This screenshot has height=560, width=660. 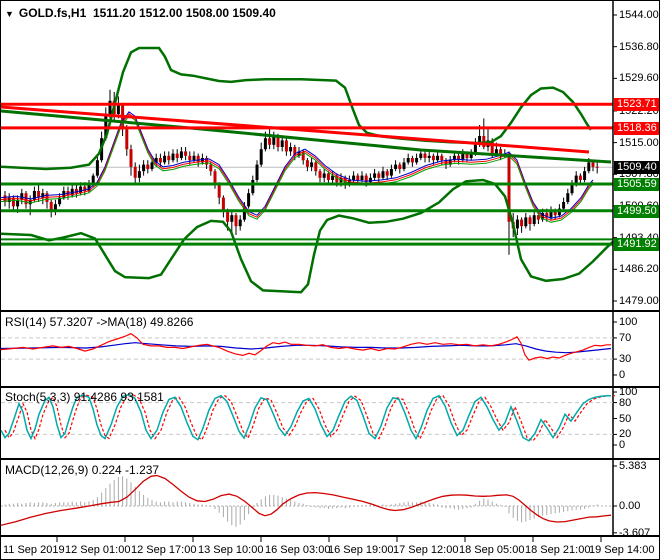 What do you see at coordinates (630, 506) in the screenshot?
I see `macd-tick-label: 0.00` at bounding box center [630, 506].